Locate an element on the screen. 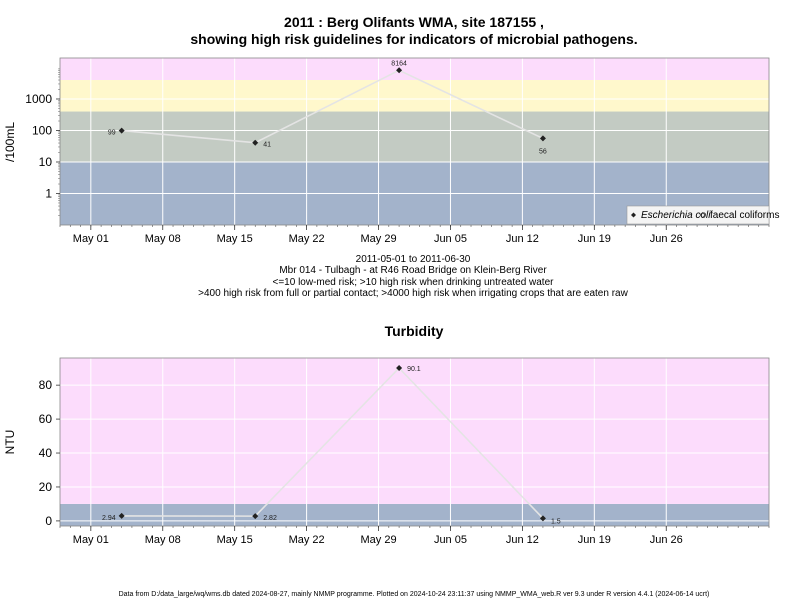 The width and height of the screenshot is (800, 600). data-label: 1.5 is located at coordinates (556, 521).